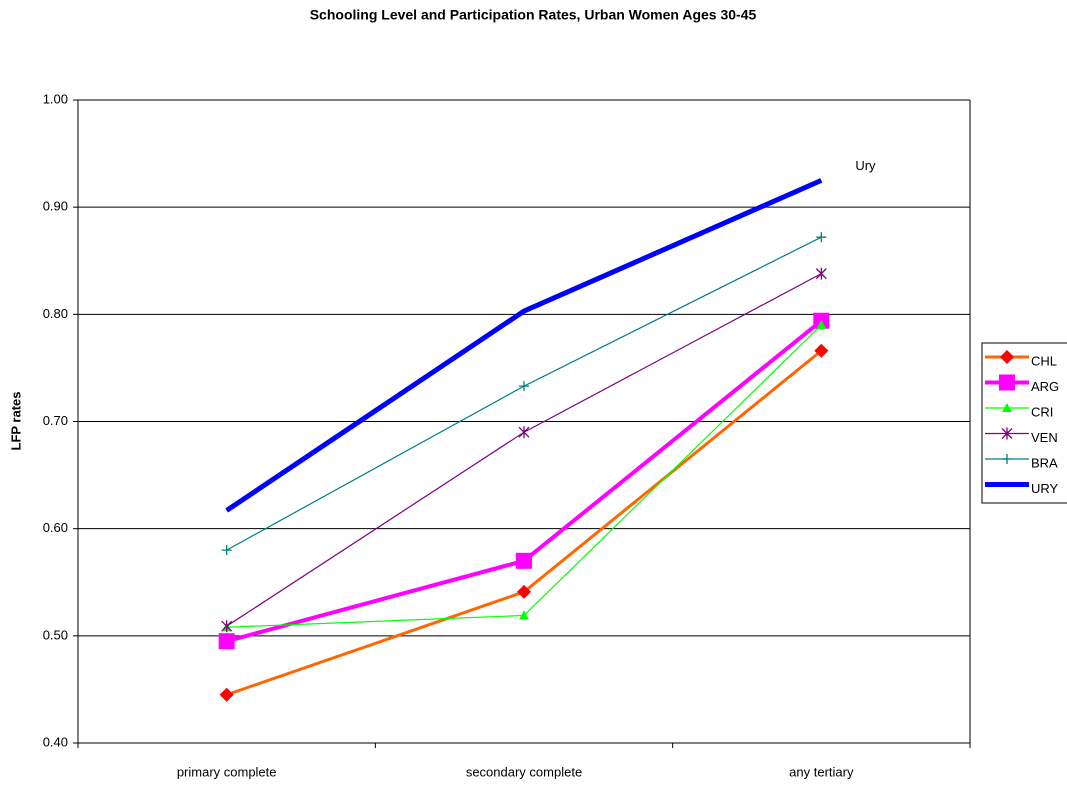  What do you see at coordinates (865, 165) in the screenshot?
I see `annotation: Ury` at bounding box center [865, 165].